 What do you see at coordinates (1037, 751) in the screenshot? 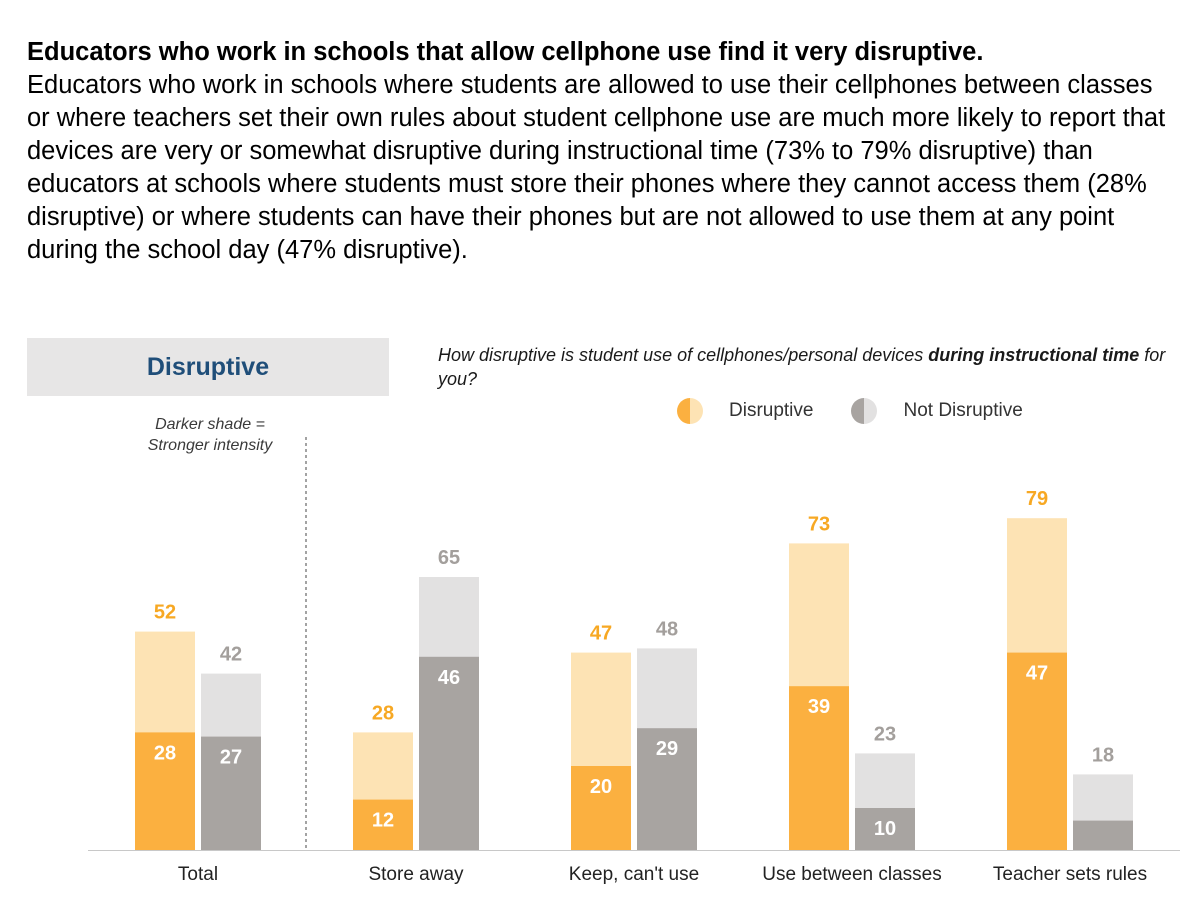
I see `disruptive-strong-bar-teacher-sets-rules` at bounding box center [1037, 751].